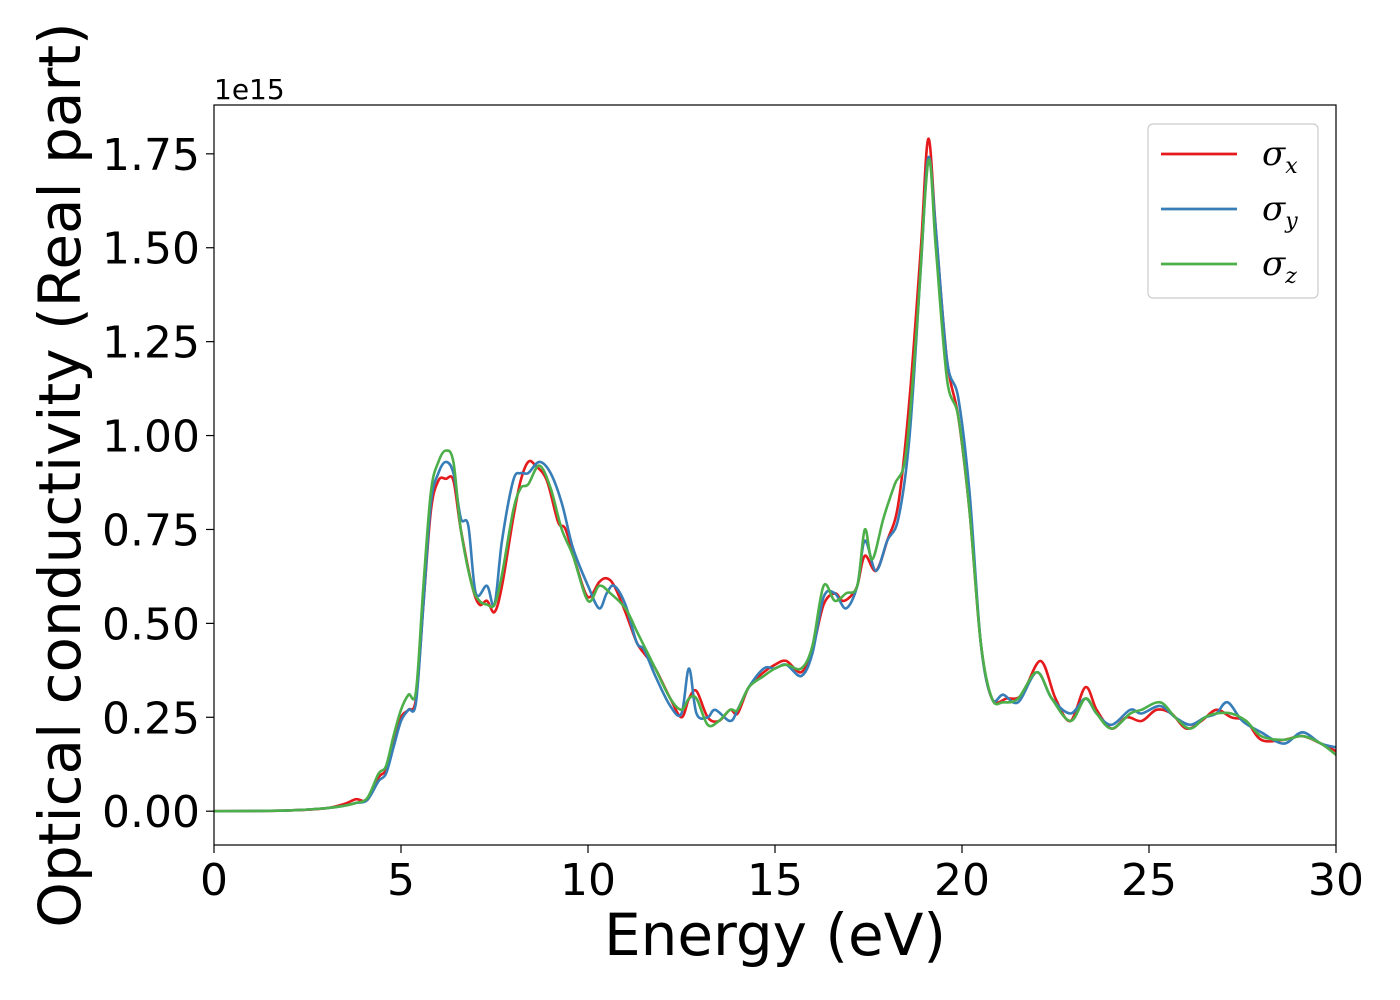 The width and height of the screenshot is (1400, 1000). What do you see at coordinates (151, 249) in the screenshot?
I see `y-tick-label: 1.50` at bounding box center [151, 249].